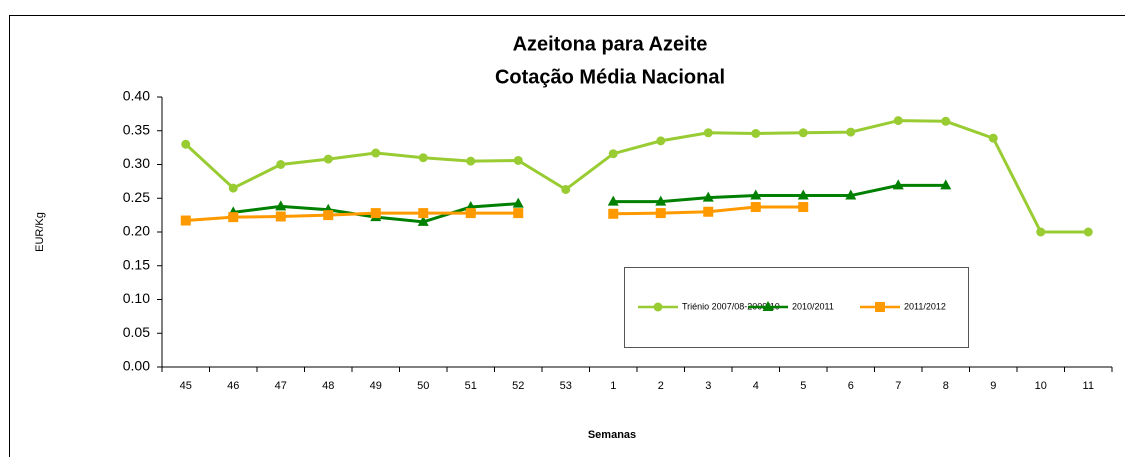 This screenshot has width=1125, height=457. Describe the element at coordinates (423, 386) in the screenshot. I see `x-tick-label: 50` at that location.